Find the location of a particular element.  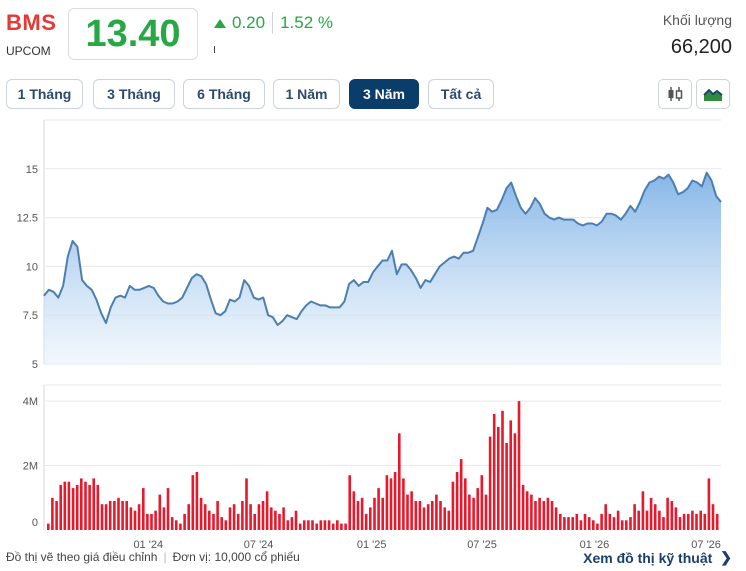

technical-chart-link: Xem đồ thị kỹ thuật ❯ is located at coordinates (657, 557).